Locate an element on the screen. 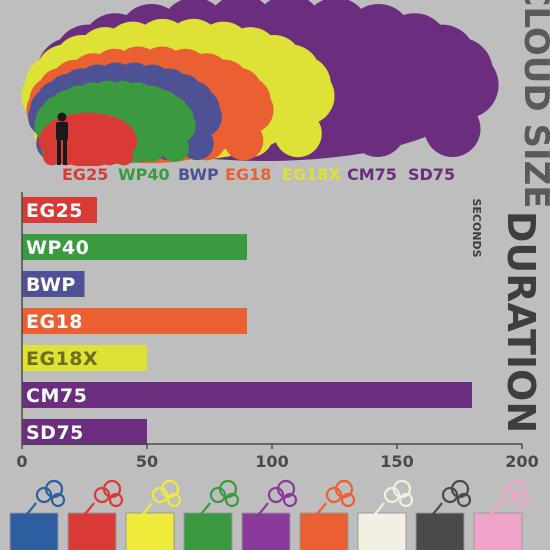  bar-label: WP40 is located at coordinates (57, 248).